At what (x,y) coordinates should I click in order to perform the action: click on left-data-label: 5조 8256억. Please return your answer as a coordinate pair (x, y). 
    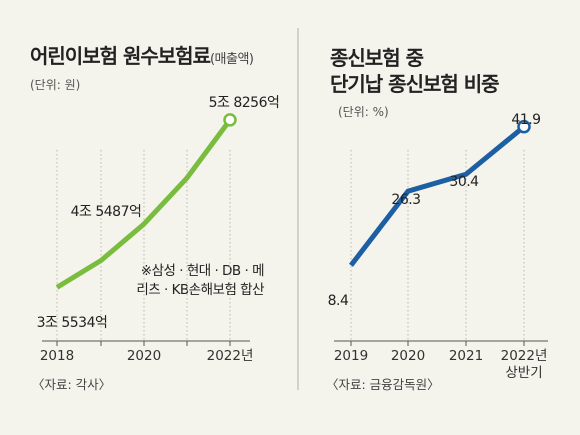
    Looking at the image, I should click on (244, 103).